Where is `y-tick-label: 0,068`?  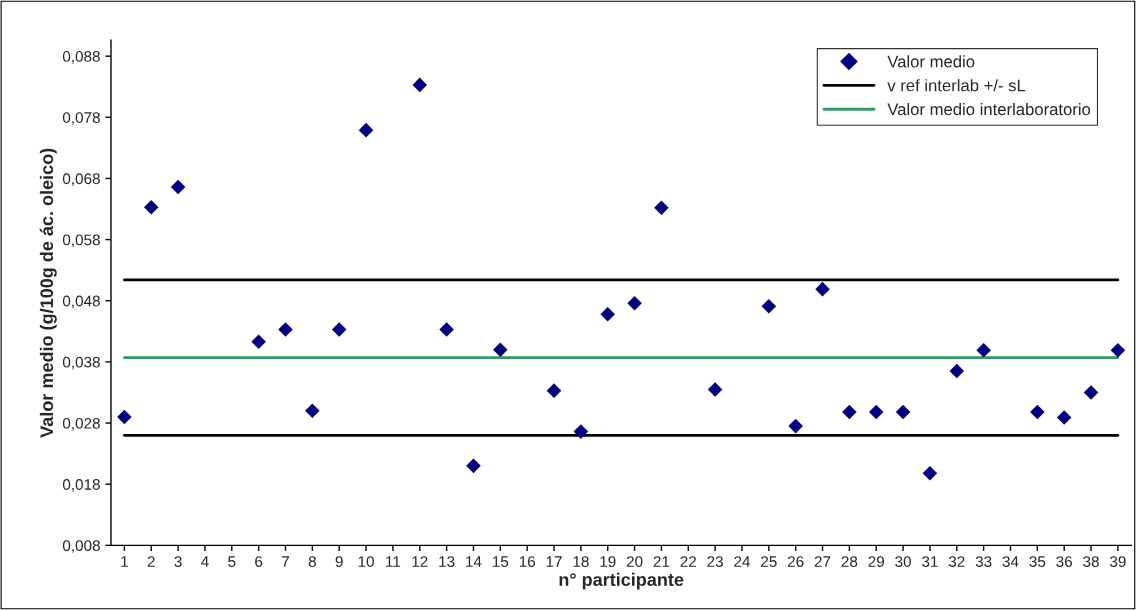 y-tick-label: 0,068 is located at coordinates (81, 179).